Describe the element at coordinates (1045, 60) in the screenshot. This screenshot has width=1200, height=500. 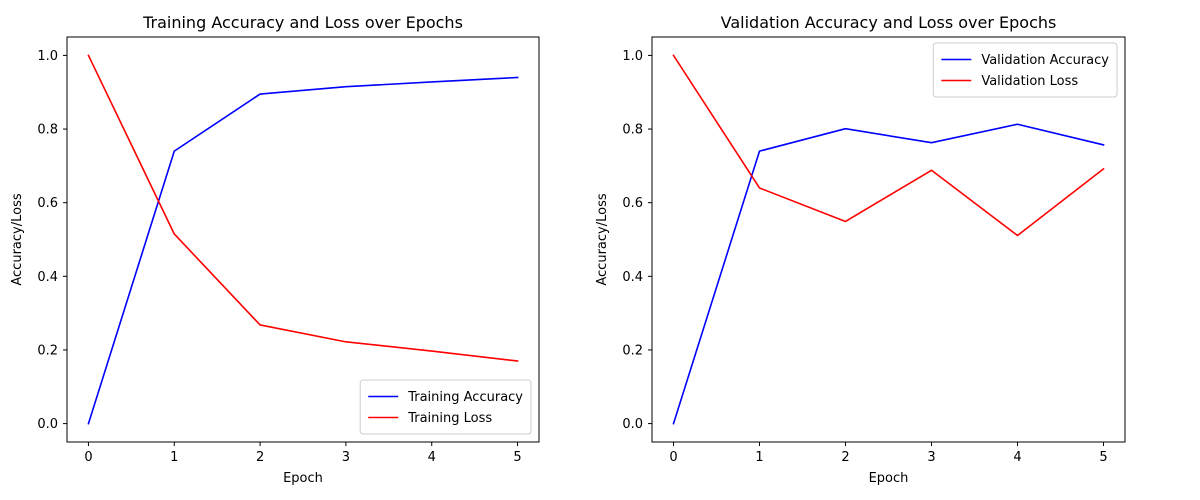
I see `legend-label: Validation Accuracy` at that location.